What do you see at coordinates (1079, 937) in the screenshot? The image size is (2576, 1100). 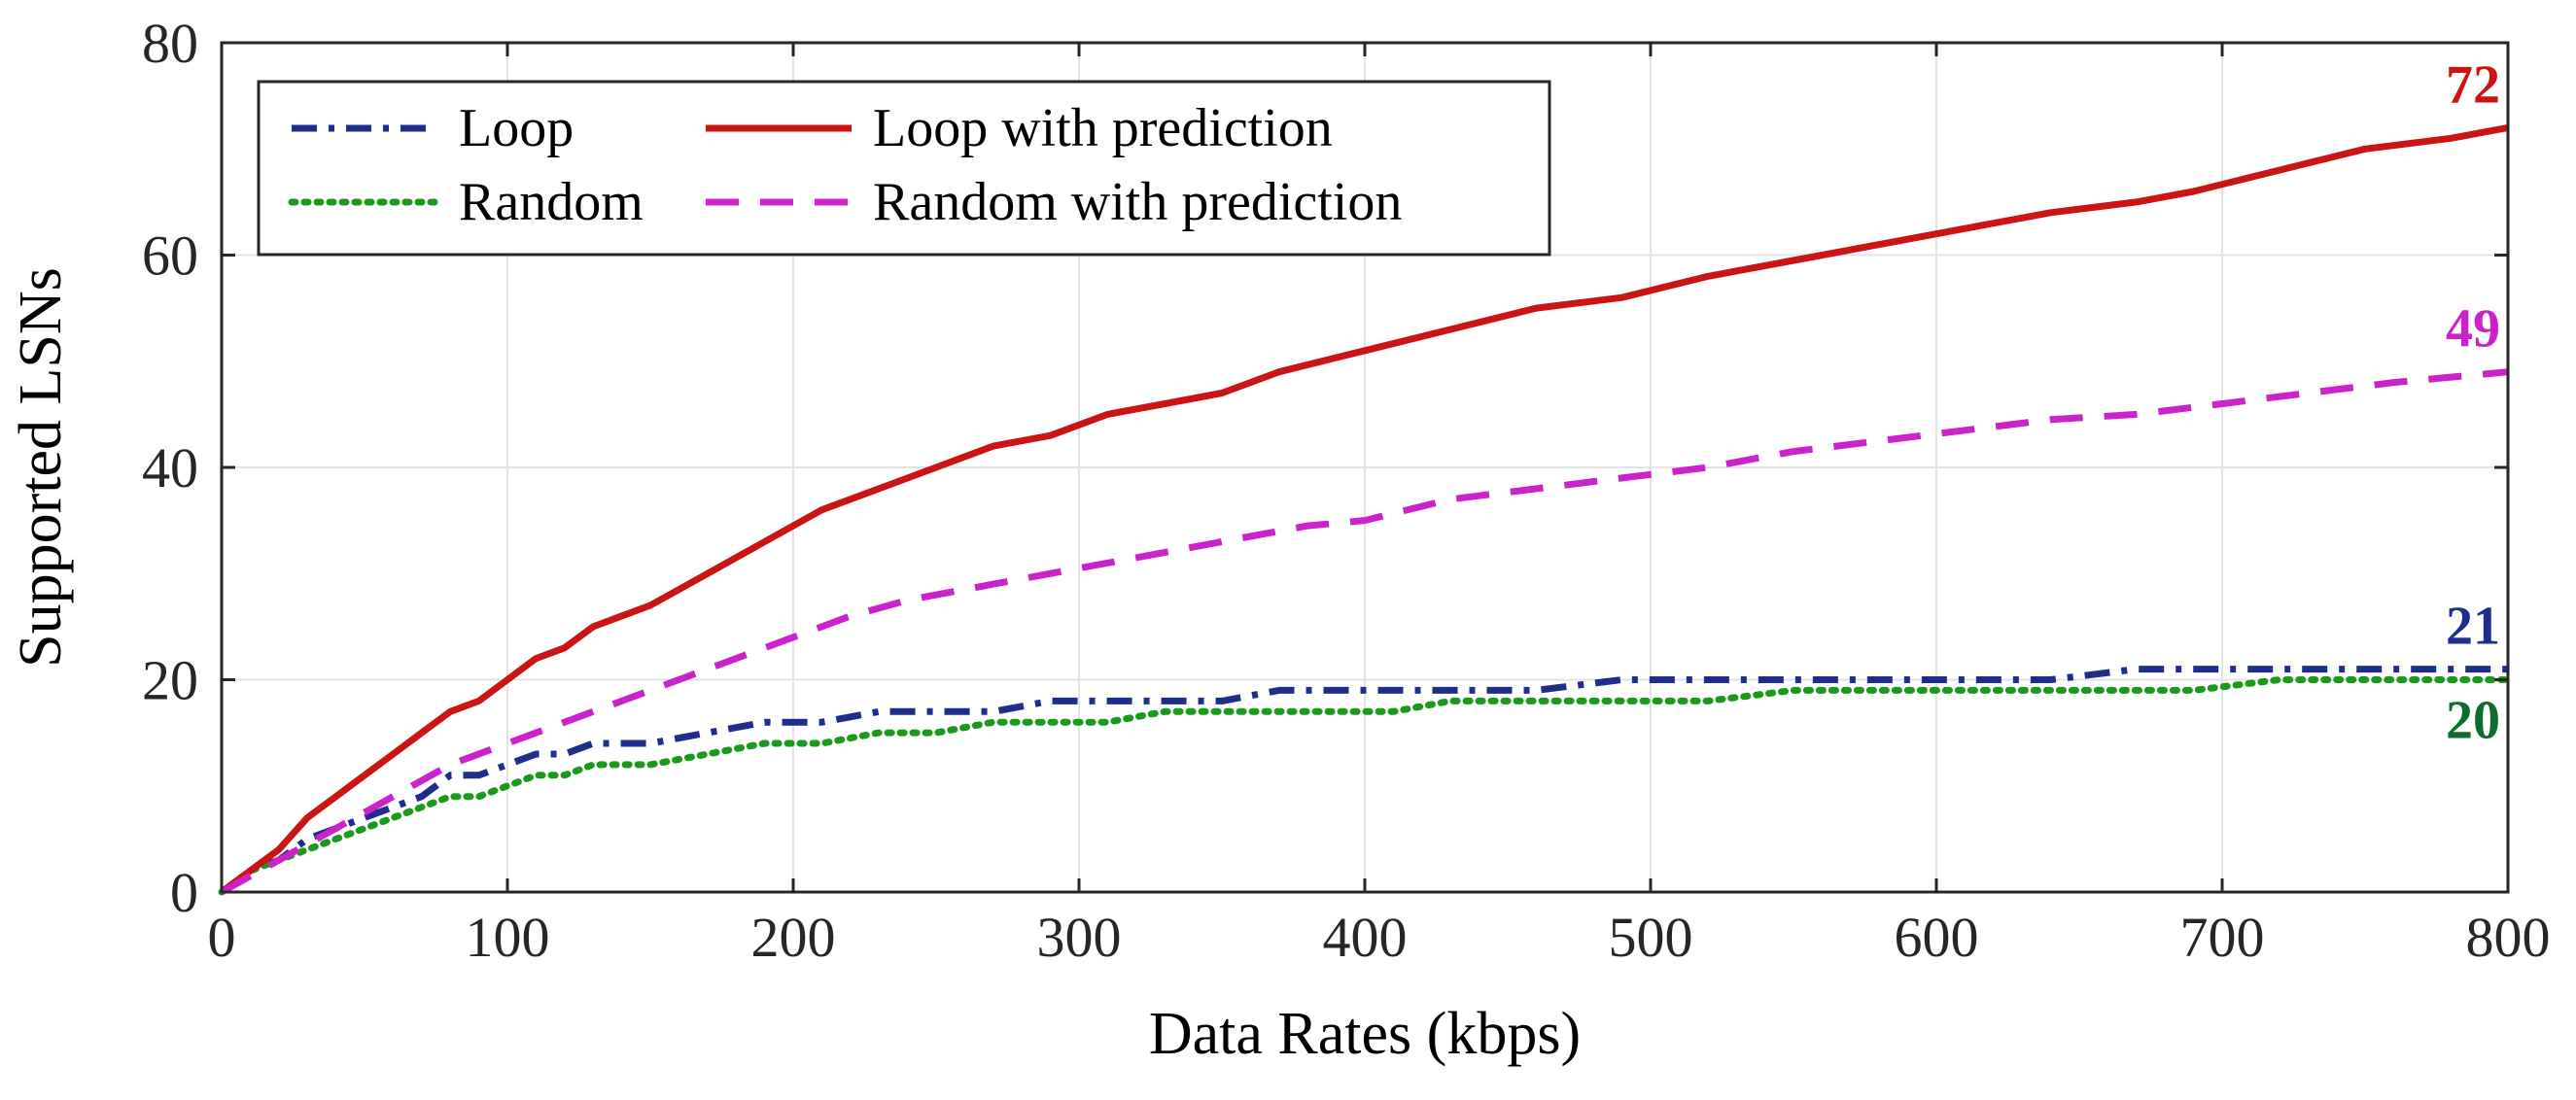 I see `x-tick-label: 300` at bounding box center [1079, 937].